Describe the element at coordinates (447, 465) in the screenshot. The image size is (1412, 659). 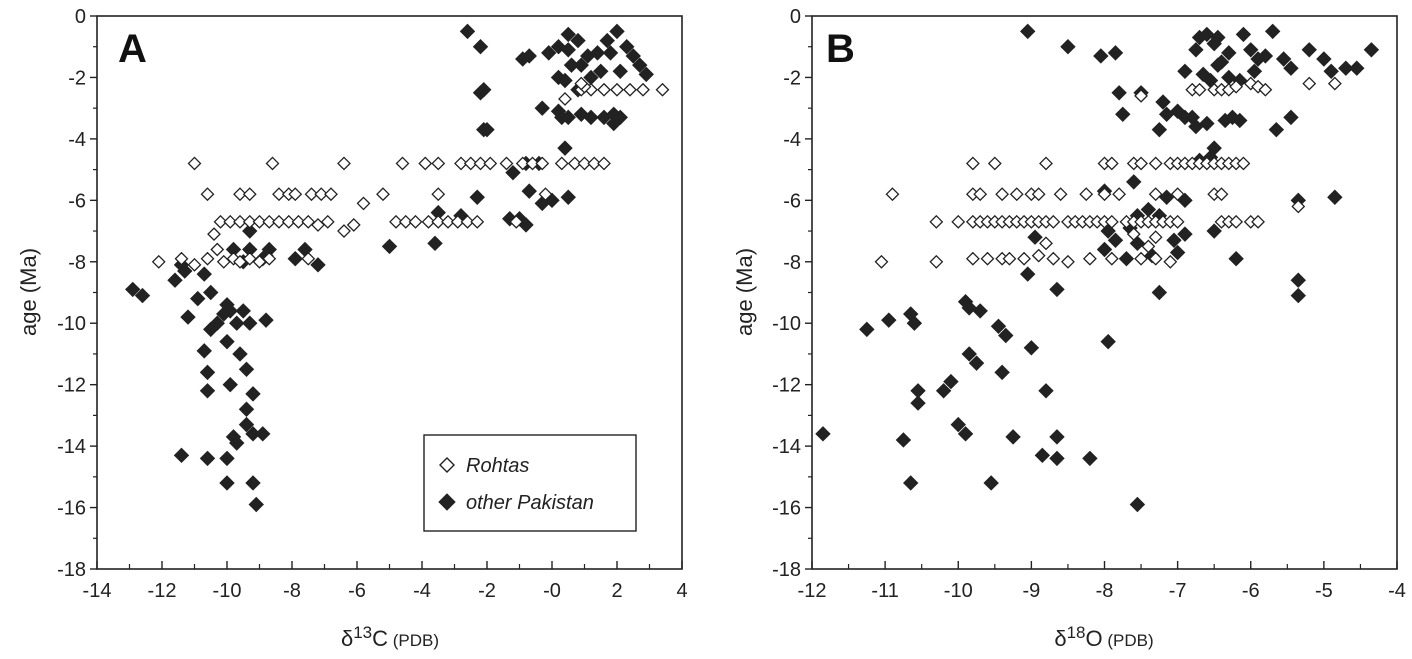
I see `legend-open-diamond-icon` at that location.